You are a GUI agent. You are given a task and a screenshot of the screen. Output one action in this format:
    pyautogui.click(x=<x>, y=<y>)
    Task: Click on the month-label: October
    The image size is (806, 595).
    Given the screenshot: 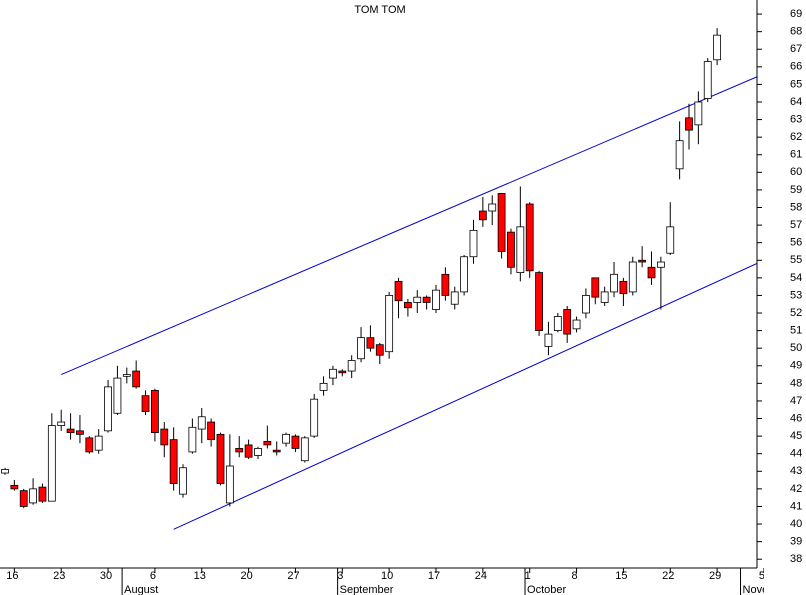 What is the action you would take?
    pyautogui.click(x=546, y=589)
    